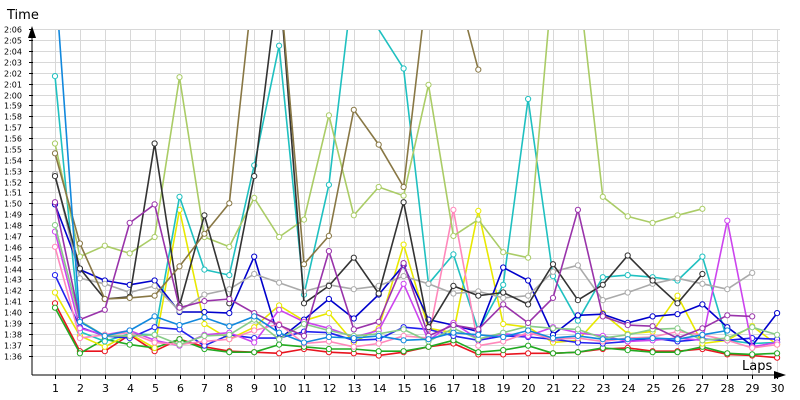 Image resolution: width=800 pixels, height=400 pixels. What do you see at coordinates (13, 226) in the screenshot?
I see `y-tick-label: 1:48` at bounding box center [13, 226].